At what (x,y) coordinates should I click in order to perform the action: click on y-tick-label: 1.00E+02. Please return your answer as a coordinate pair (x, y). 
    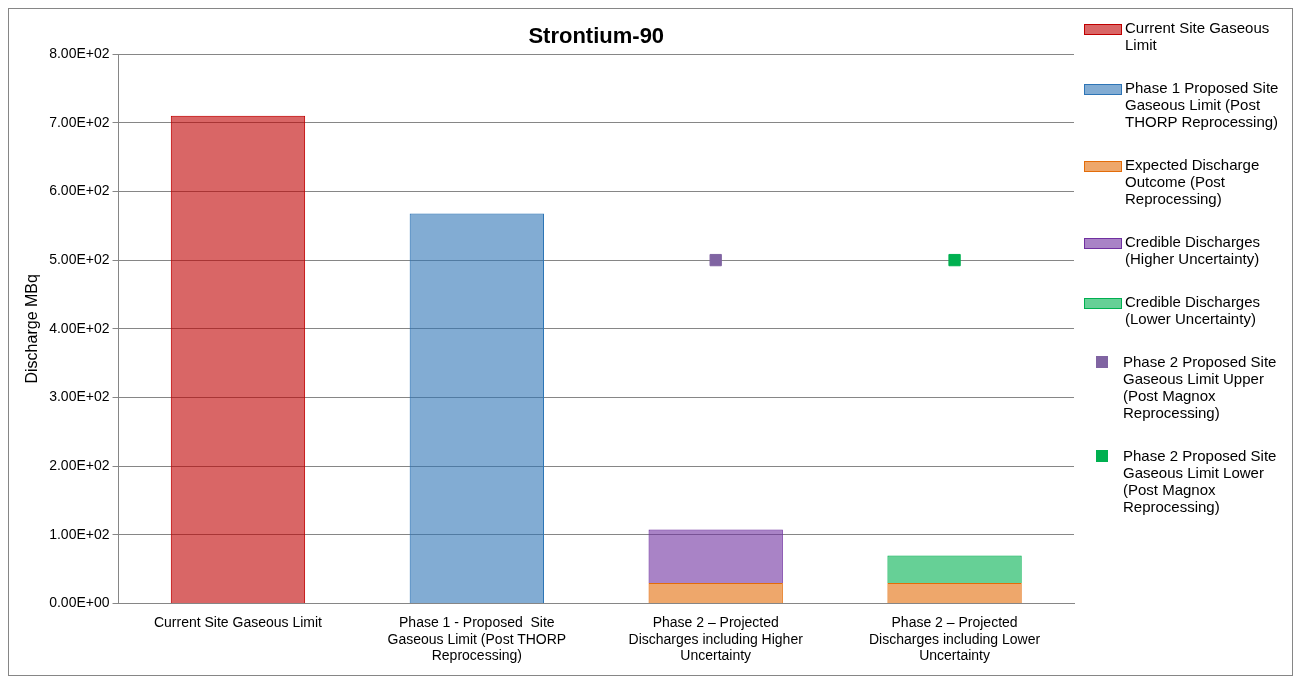
    Looking at the image, I should click on (79, 533).